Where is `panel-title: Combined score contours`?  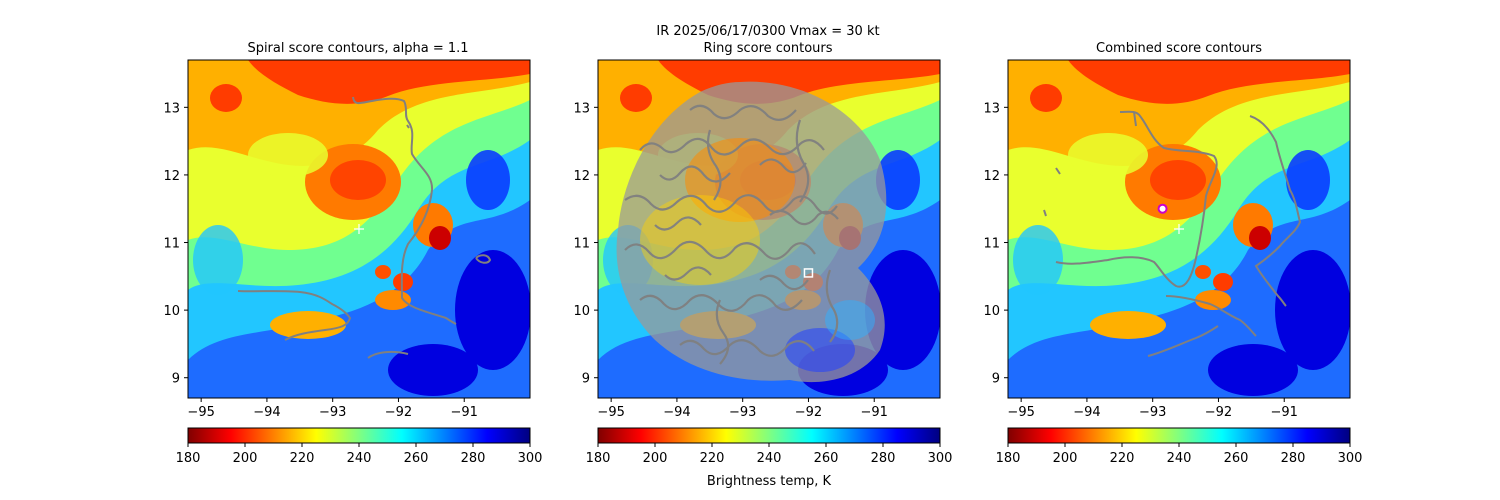 panel-title: Combined score contours is located at coordinates (1179, 48).